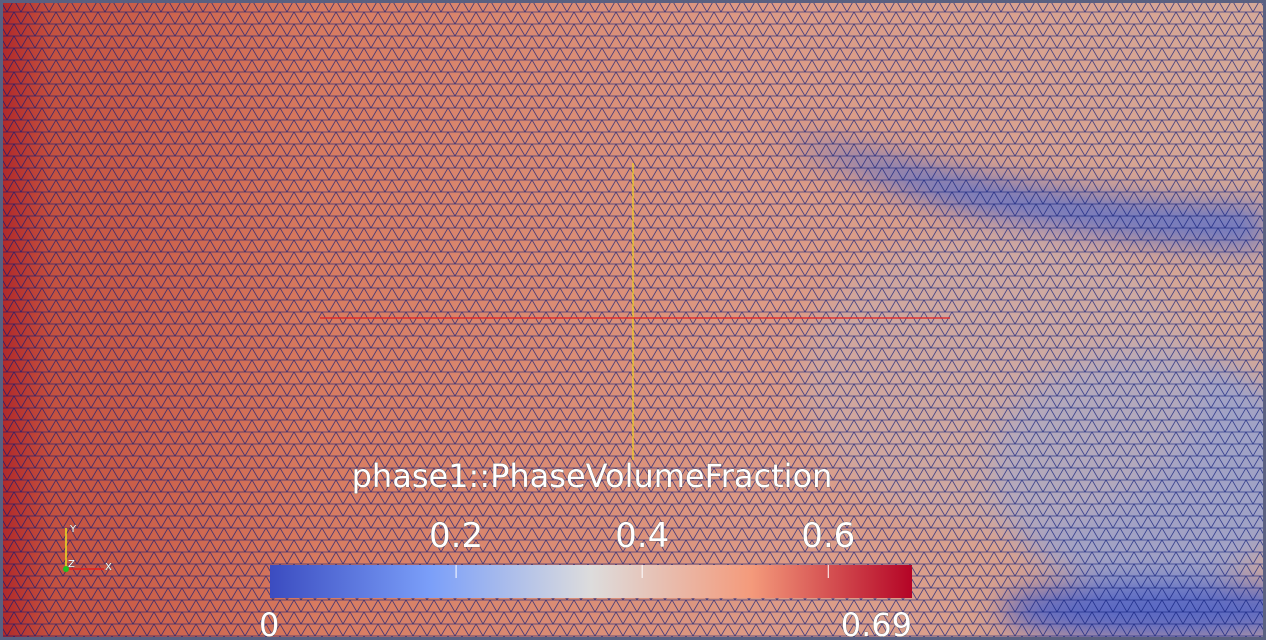 This screenshot has height=640, width=1266. I want to click on colorbar-max-label: 0.69, so click(876, 623).